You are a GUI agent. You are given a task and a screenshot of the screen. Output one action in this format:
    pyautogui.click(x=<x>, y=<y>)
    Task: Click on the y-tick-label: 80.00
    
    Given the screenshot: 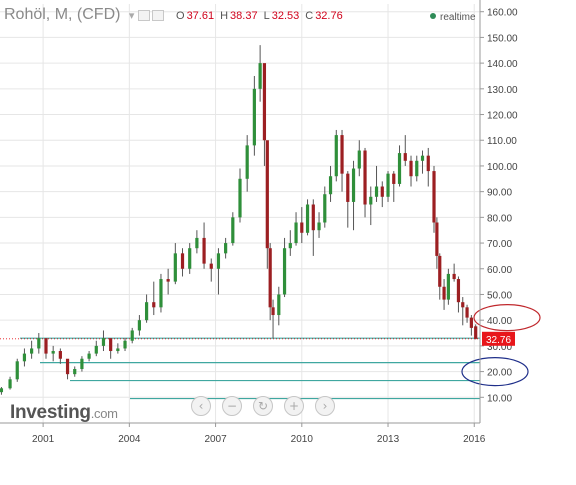 What is the action you would take?
    pyautogui.click(x=499, y=218)
    